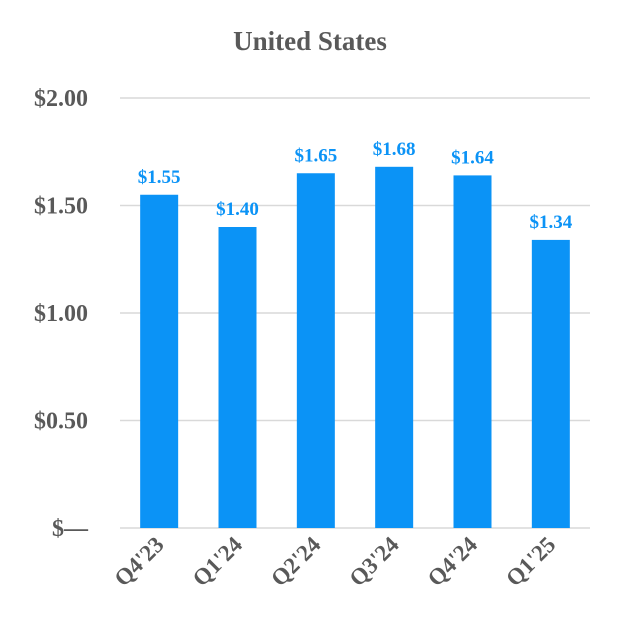 Image resolution: width=620 pixels, height=640 pixels. What do you see at coordinates (159, 177) in the screenshot?
I see `data-label: $1.55` at bounding box center [159, 177].